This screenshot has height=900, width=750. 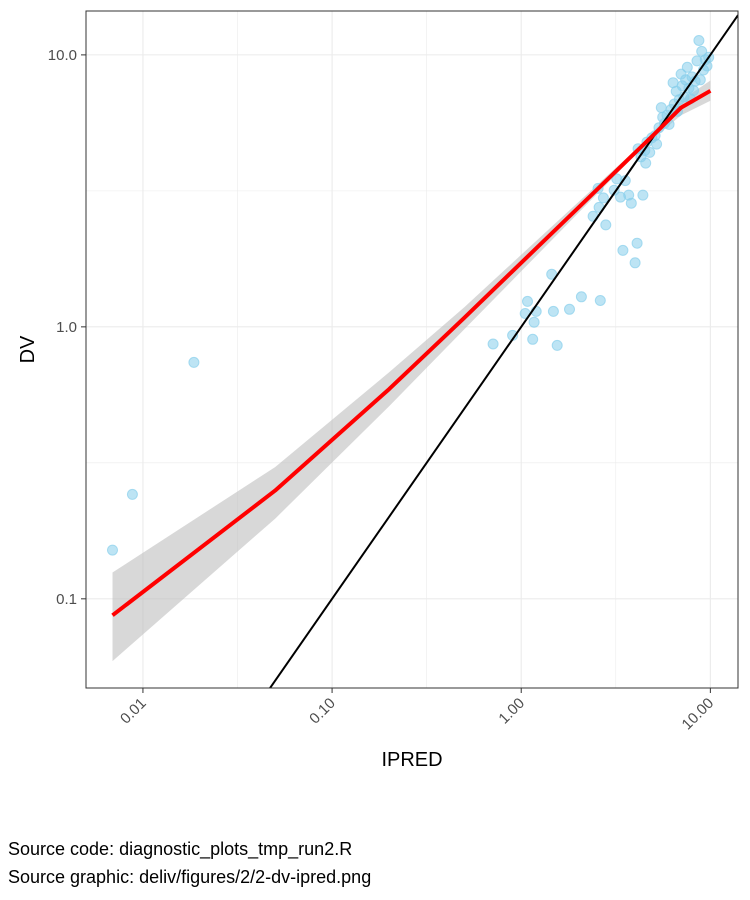 What do you see at coordinates (133, 711) in the screenshot?
I see `x-tick-label: 0.01` at bounding box center [133, 711].